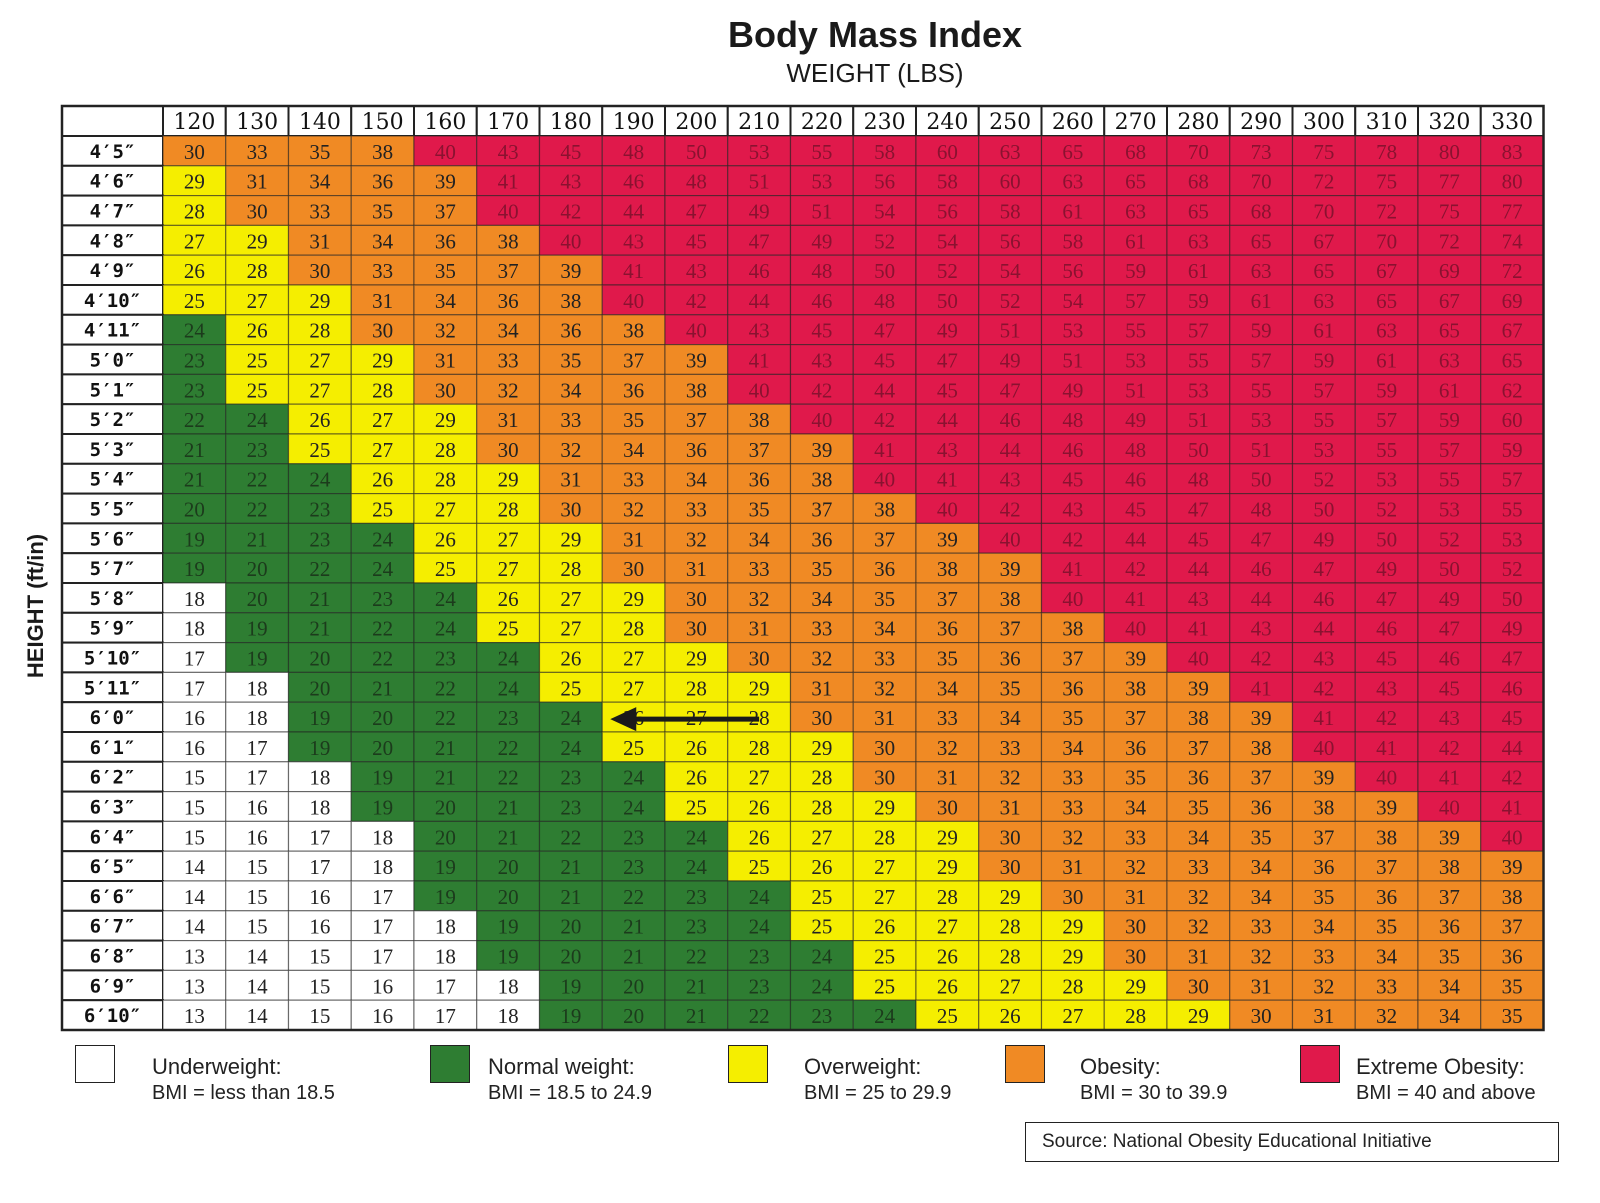 This screenshot has width=1600, height=1203. What do you see at coordinates (1449, 152) in the screenshot?
I see `bmi-value-label: 80` at bounding box center [1449, 152].